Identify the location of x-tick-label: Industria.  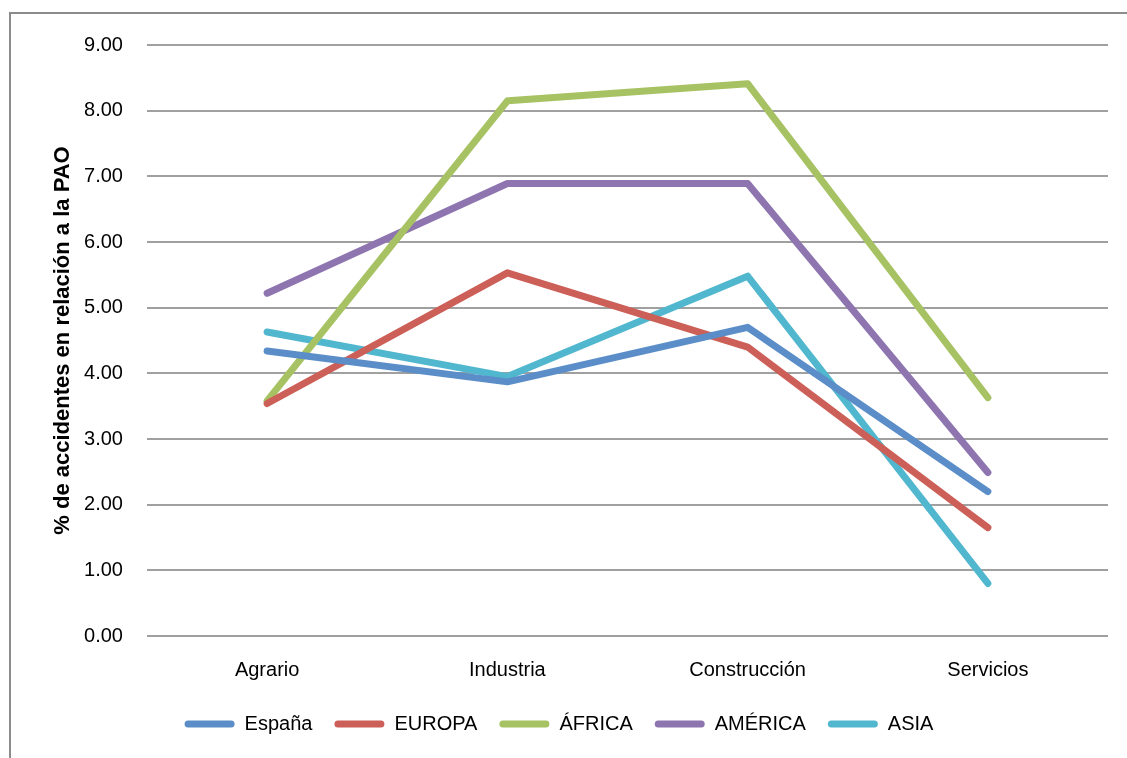
(508, 668).